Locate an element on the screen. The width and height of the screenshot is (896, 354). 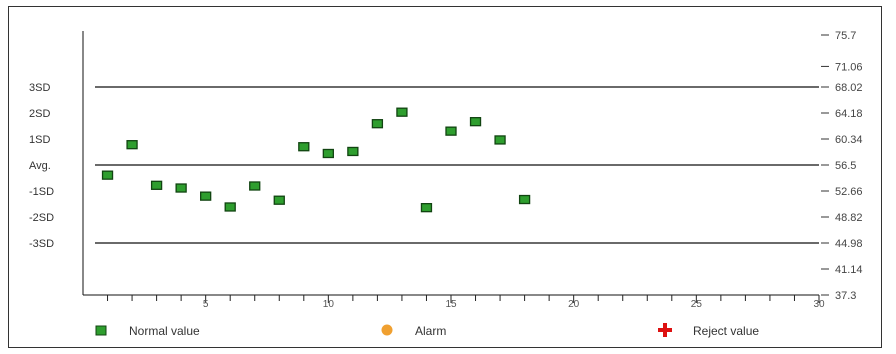
right-tick-label: 71.06 is located at coordinates (849, 67).